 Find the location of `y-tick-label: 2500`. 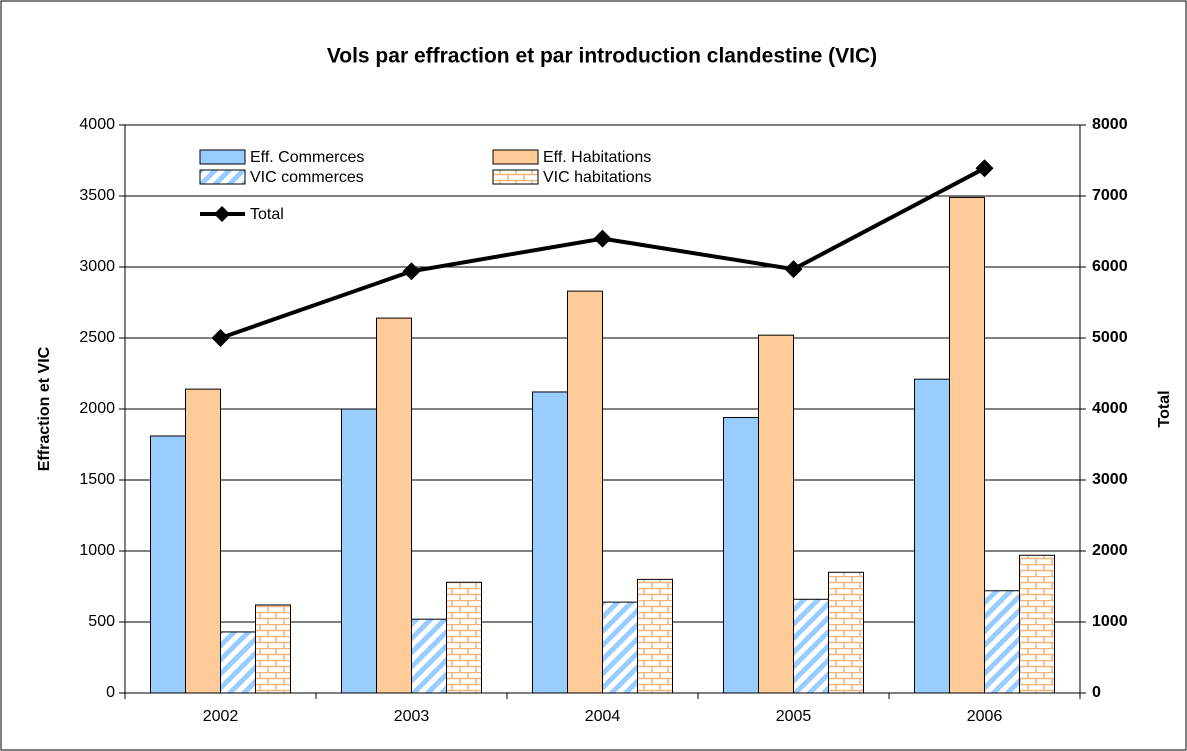

y-tick-label: 2500 is located at coordinates (97, 337).